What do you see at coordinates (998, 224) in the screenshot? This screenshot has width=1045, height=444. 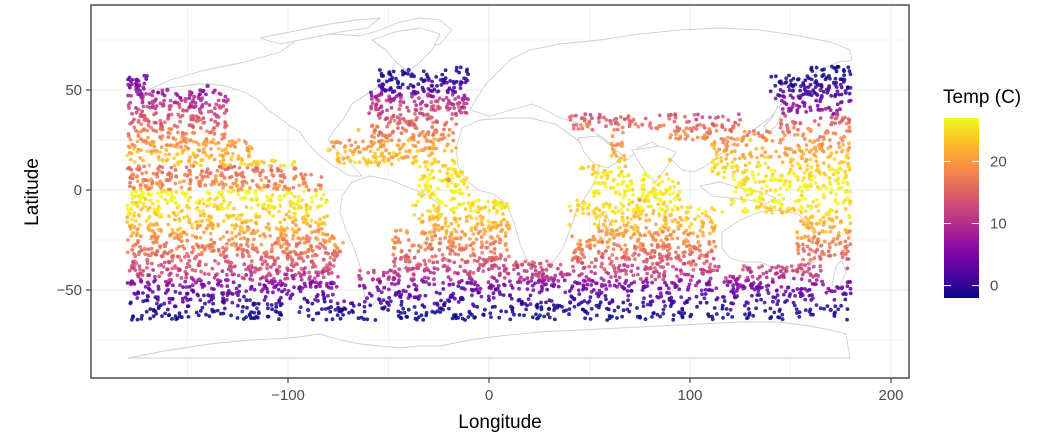 I see `legend-tick-label: 10` at bounding box center [998, 224].